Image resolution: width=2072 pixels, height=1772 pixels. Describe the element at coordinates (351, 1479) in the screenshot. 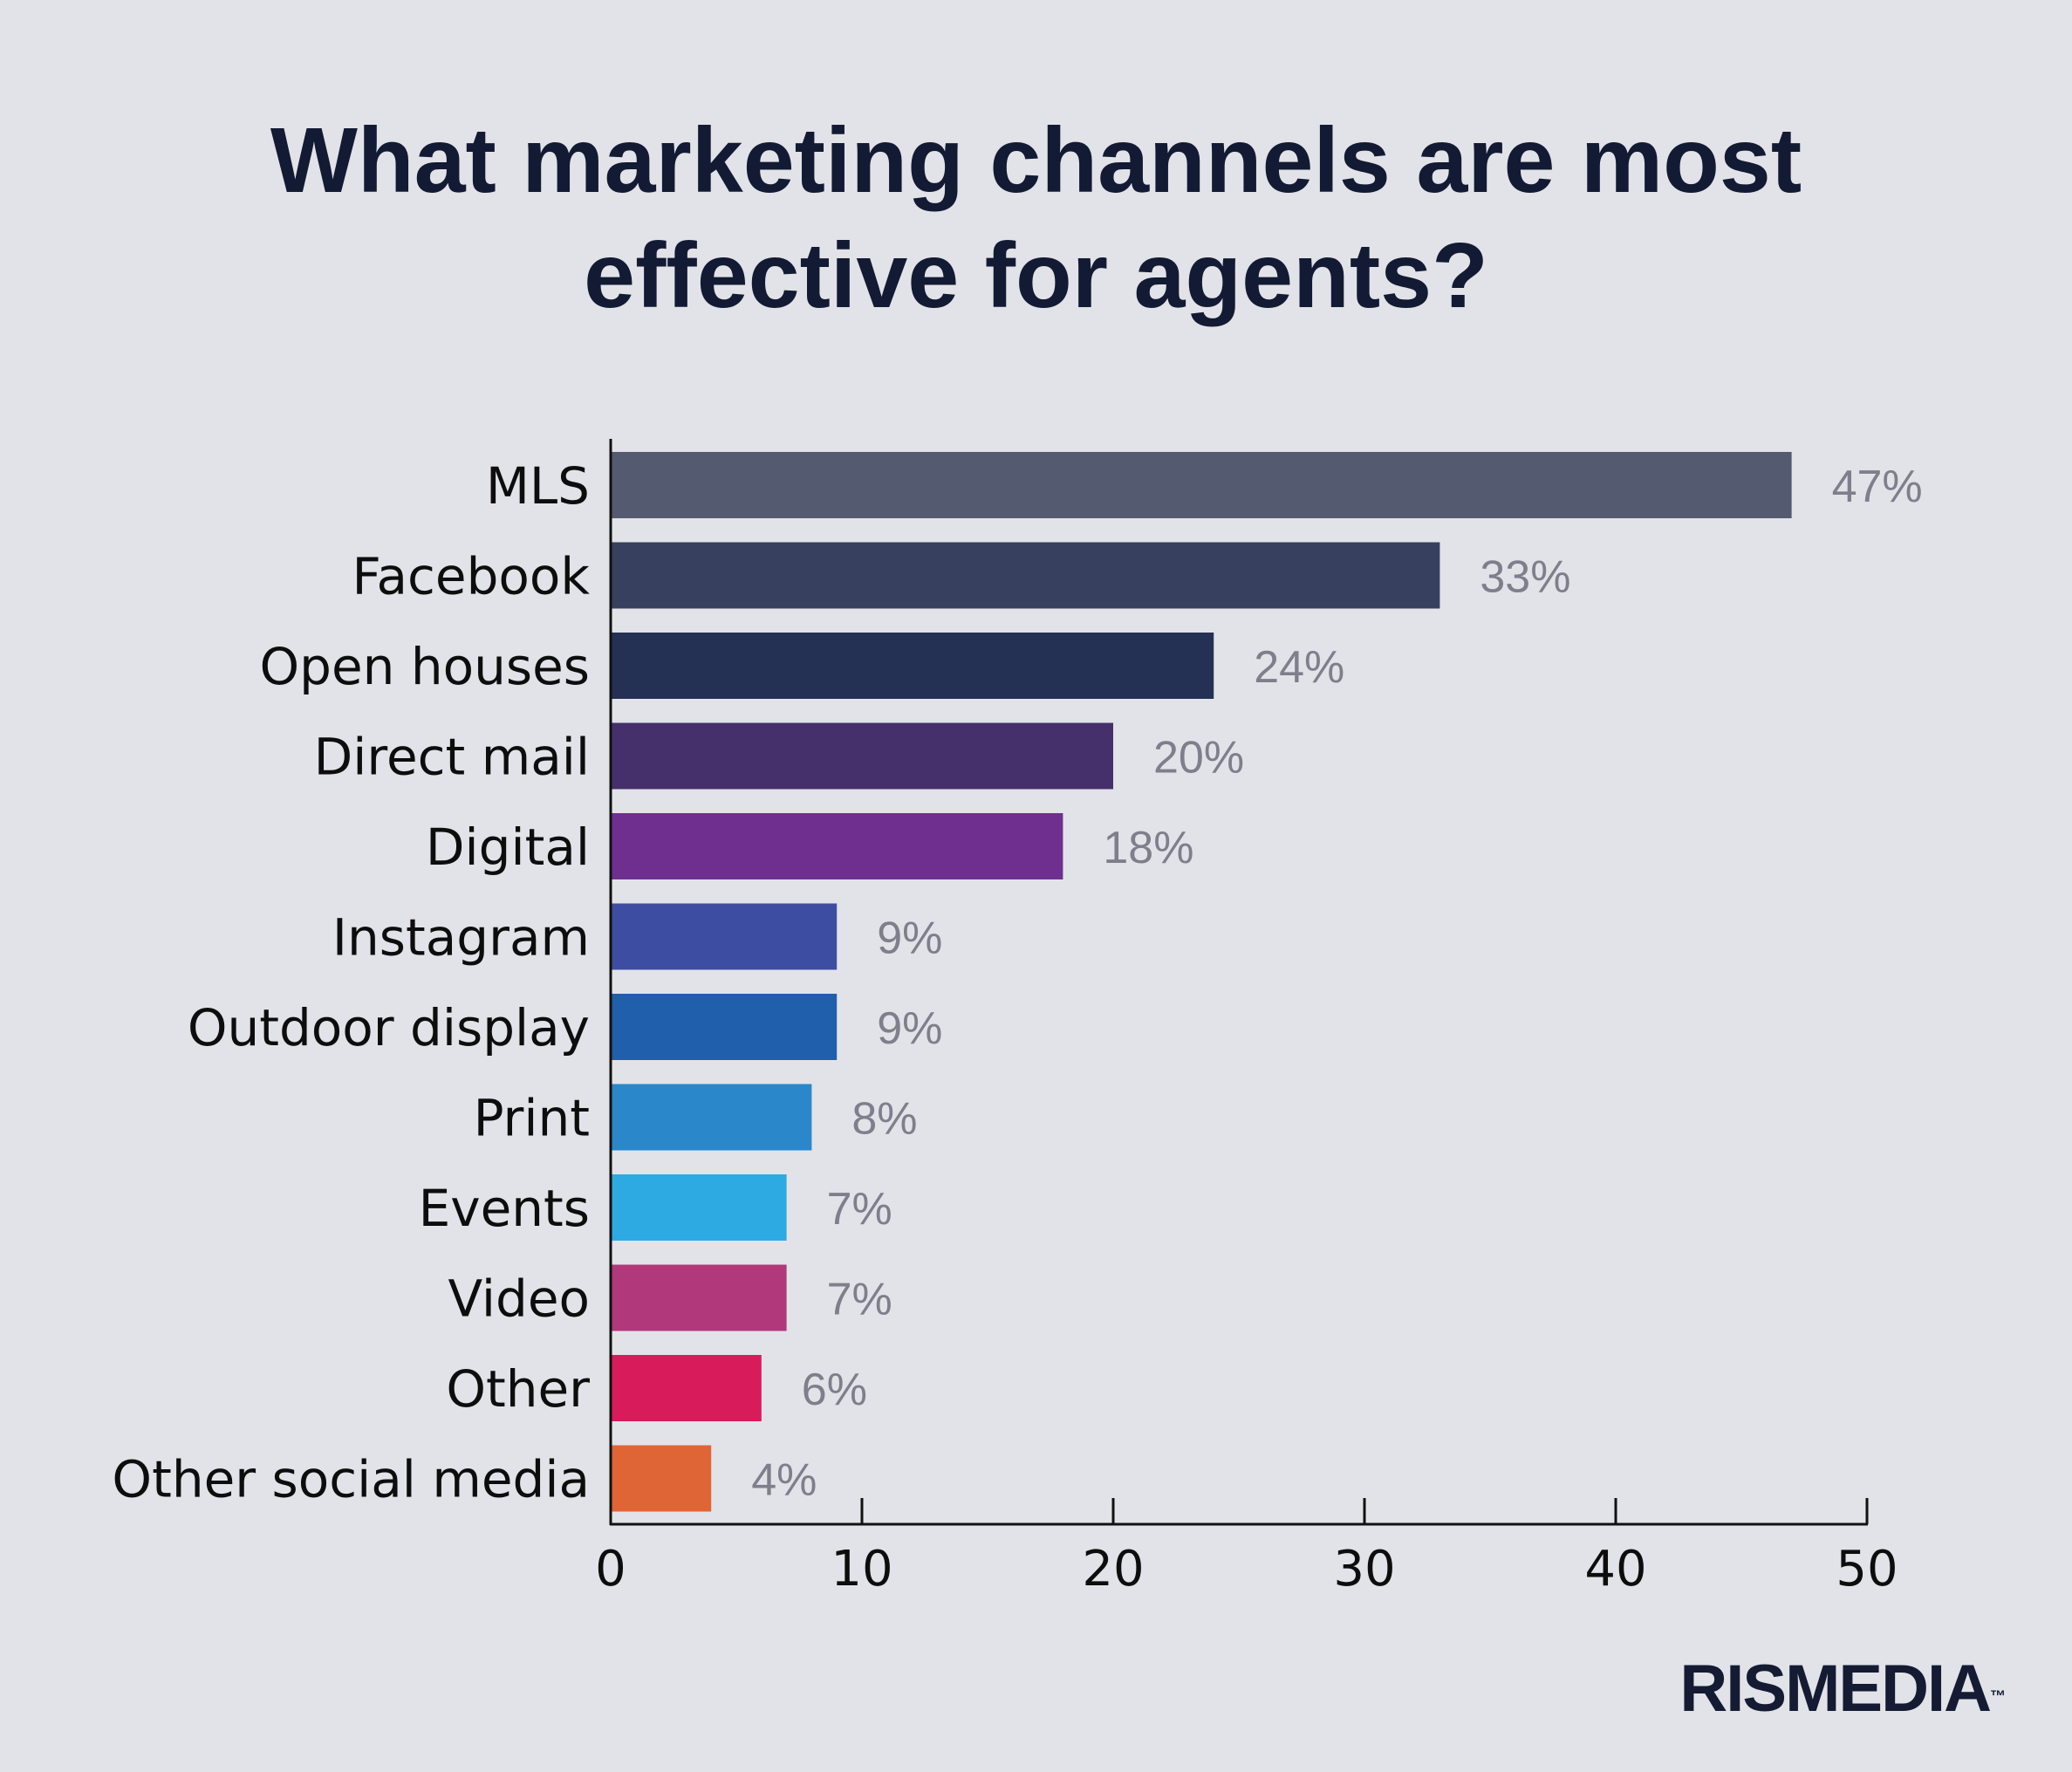

I see `category-label-other-social-media: Other social media` at that location.